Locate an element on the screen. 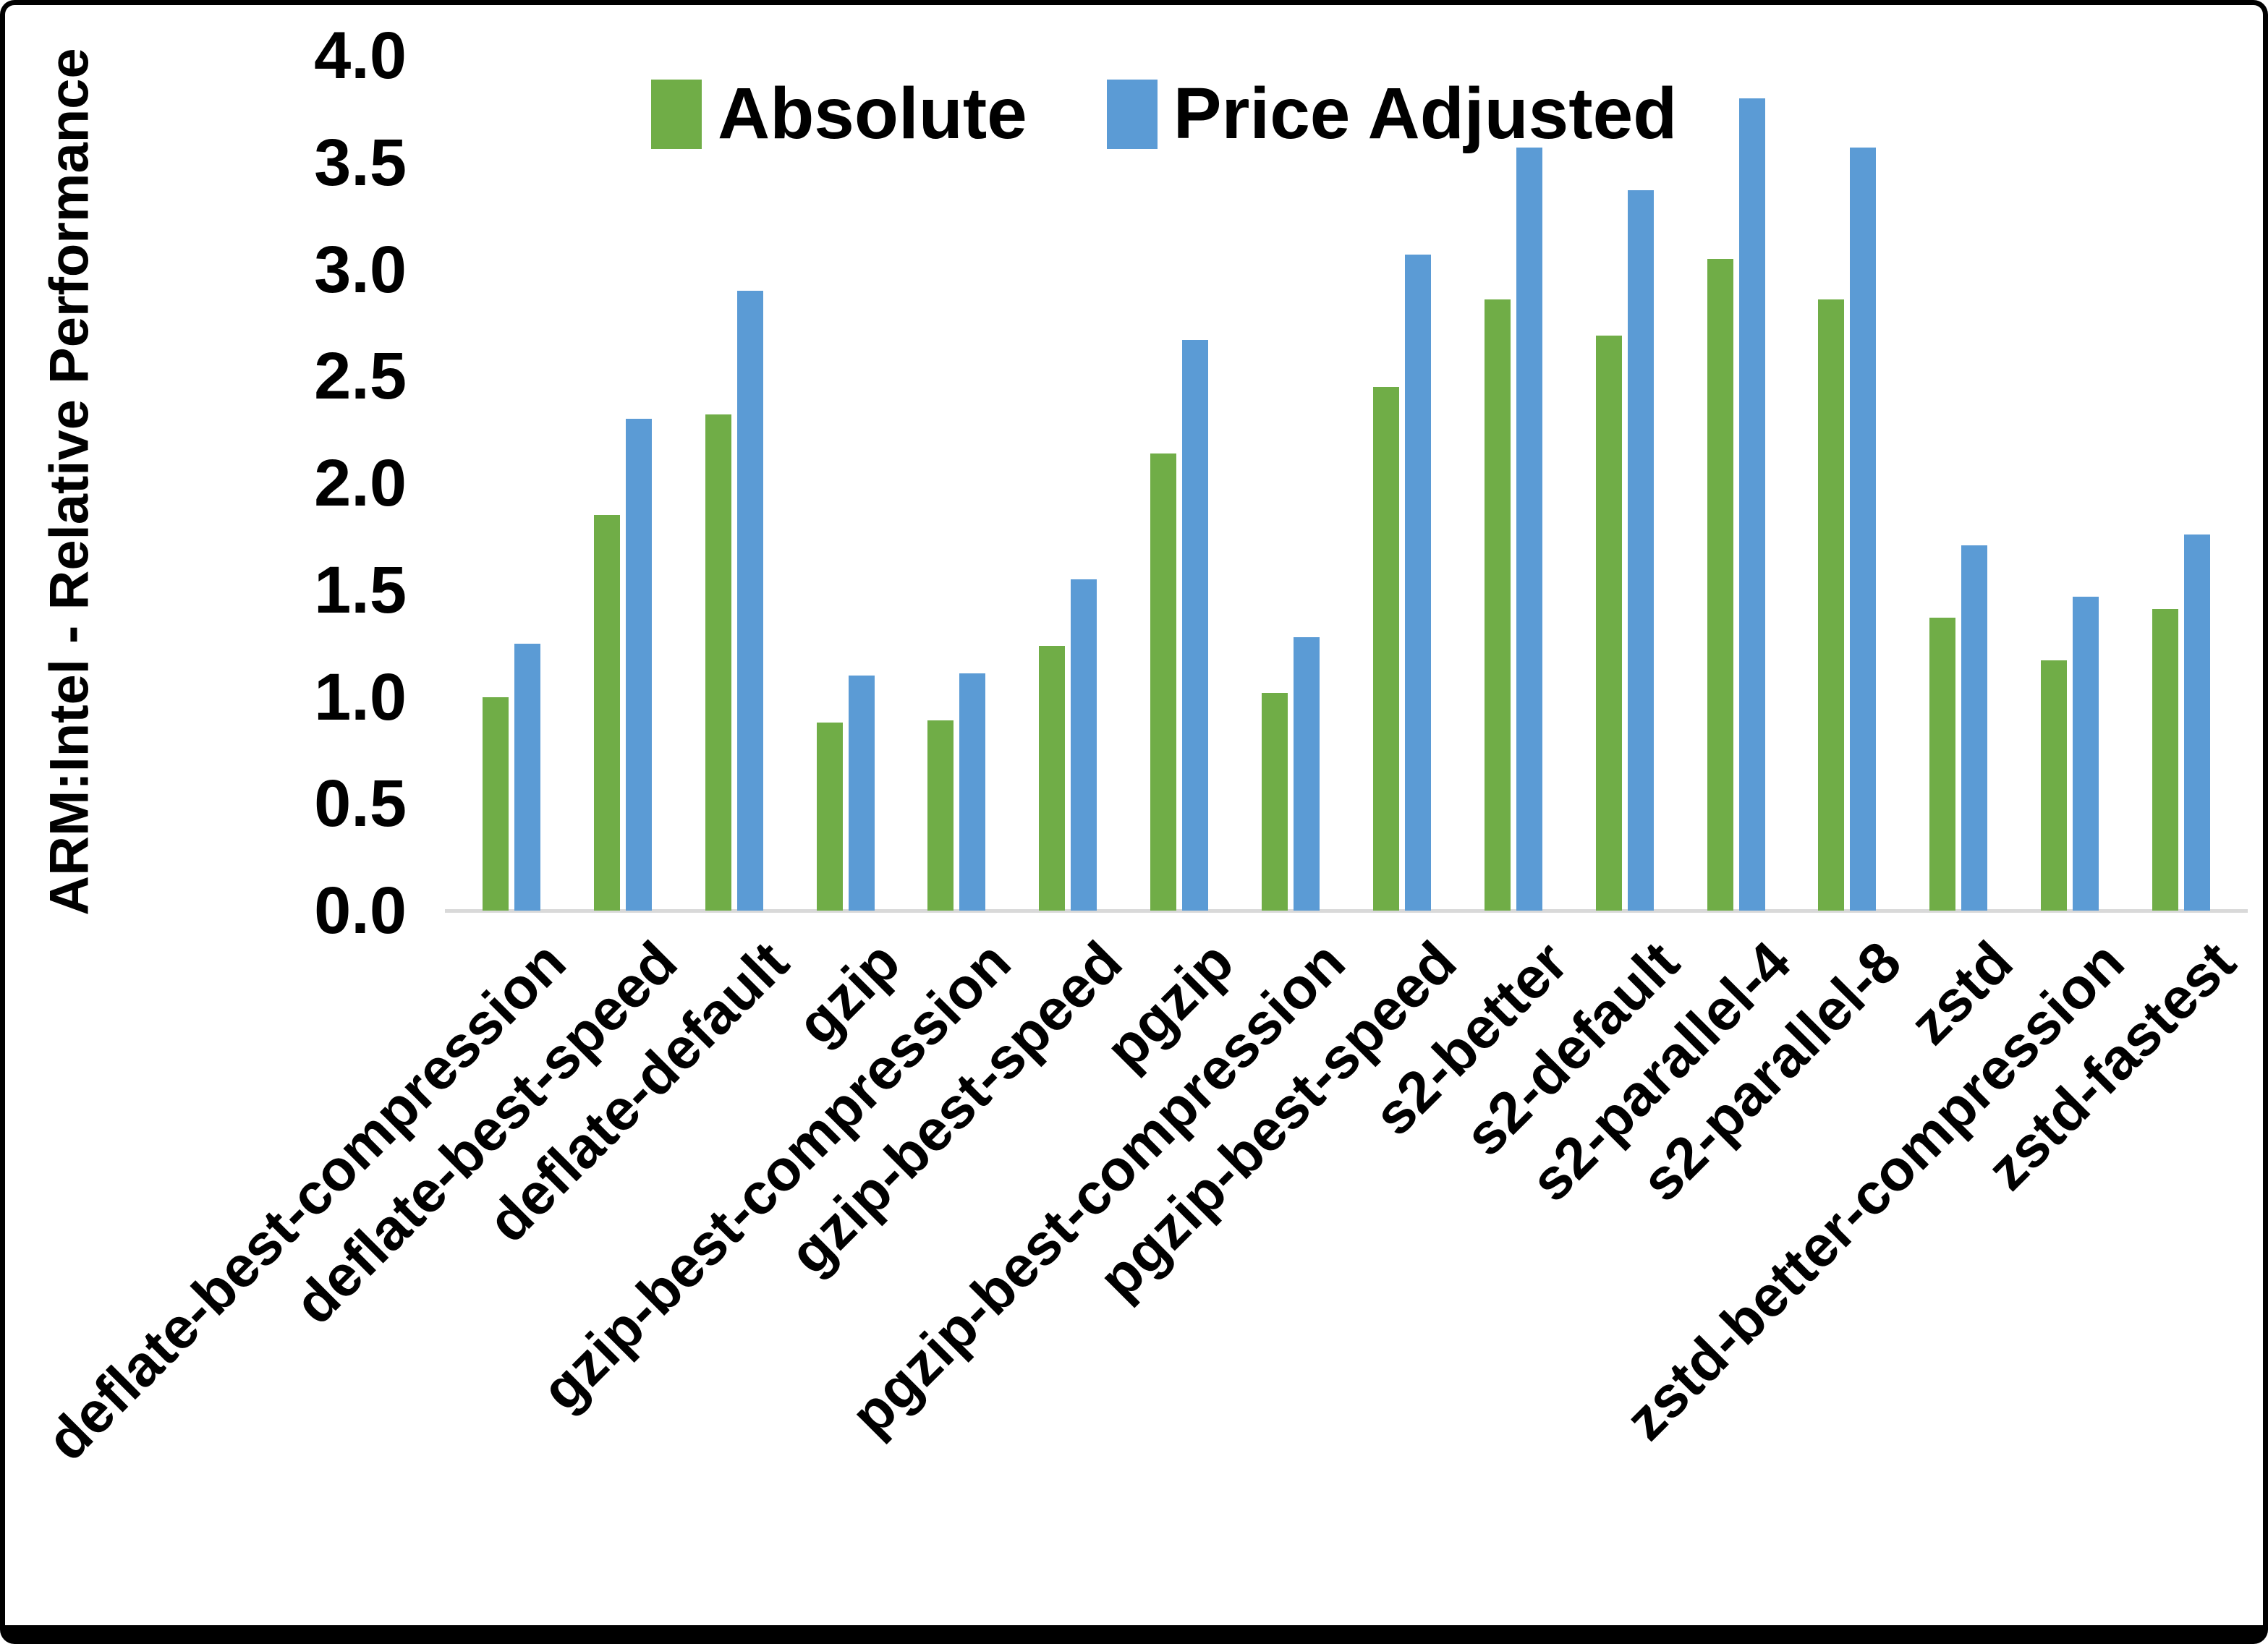 This screenshot has height=1644, width=2268. bar-price-adjusted-s2-default is located at coordinates (1640, 550).